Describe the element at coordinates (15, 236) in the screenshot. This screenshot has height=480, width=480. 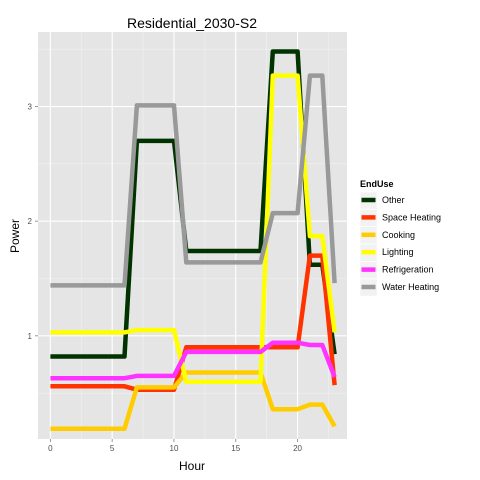
I see `y-axis-title: Power` at that location.